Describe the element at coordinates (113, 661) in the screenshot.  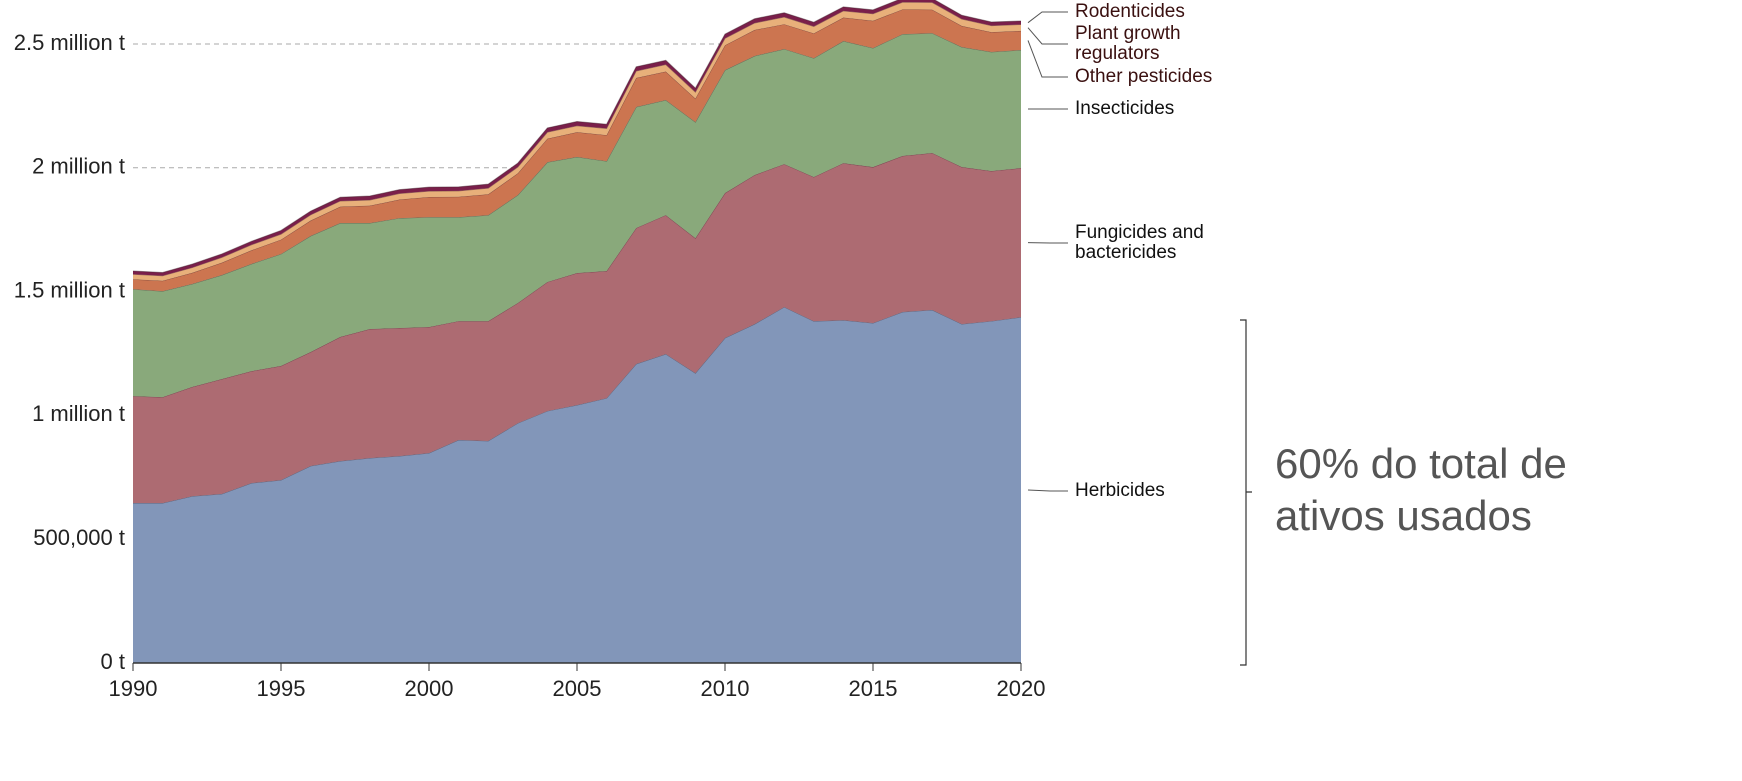
I see `y-tick-label: 0 t` at that location.